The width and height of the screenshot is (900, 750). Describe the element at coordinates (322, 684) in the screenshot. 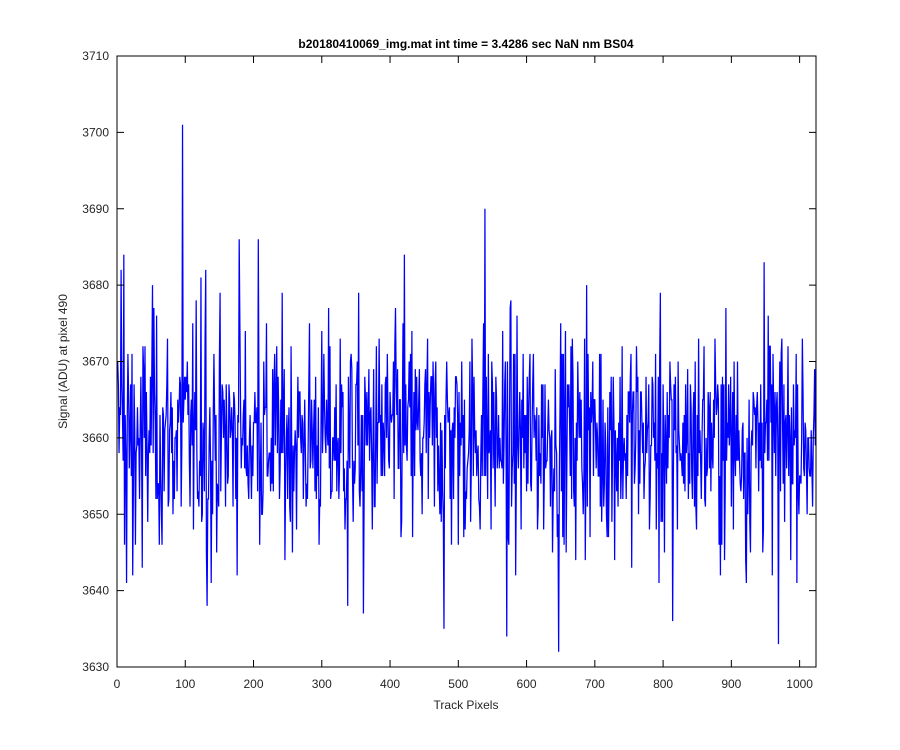

I see `x-tick-label: 300` at that location.